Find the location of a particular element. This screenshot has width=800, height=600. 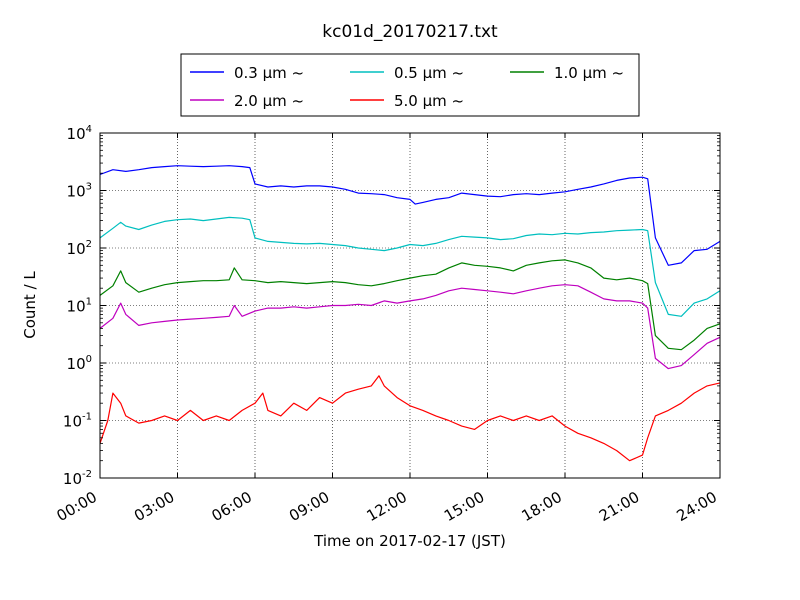

x-axis-label: Time on 2017-02-17 (JST) is located at coordinates (409, 541).